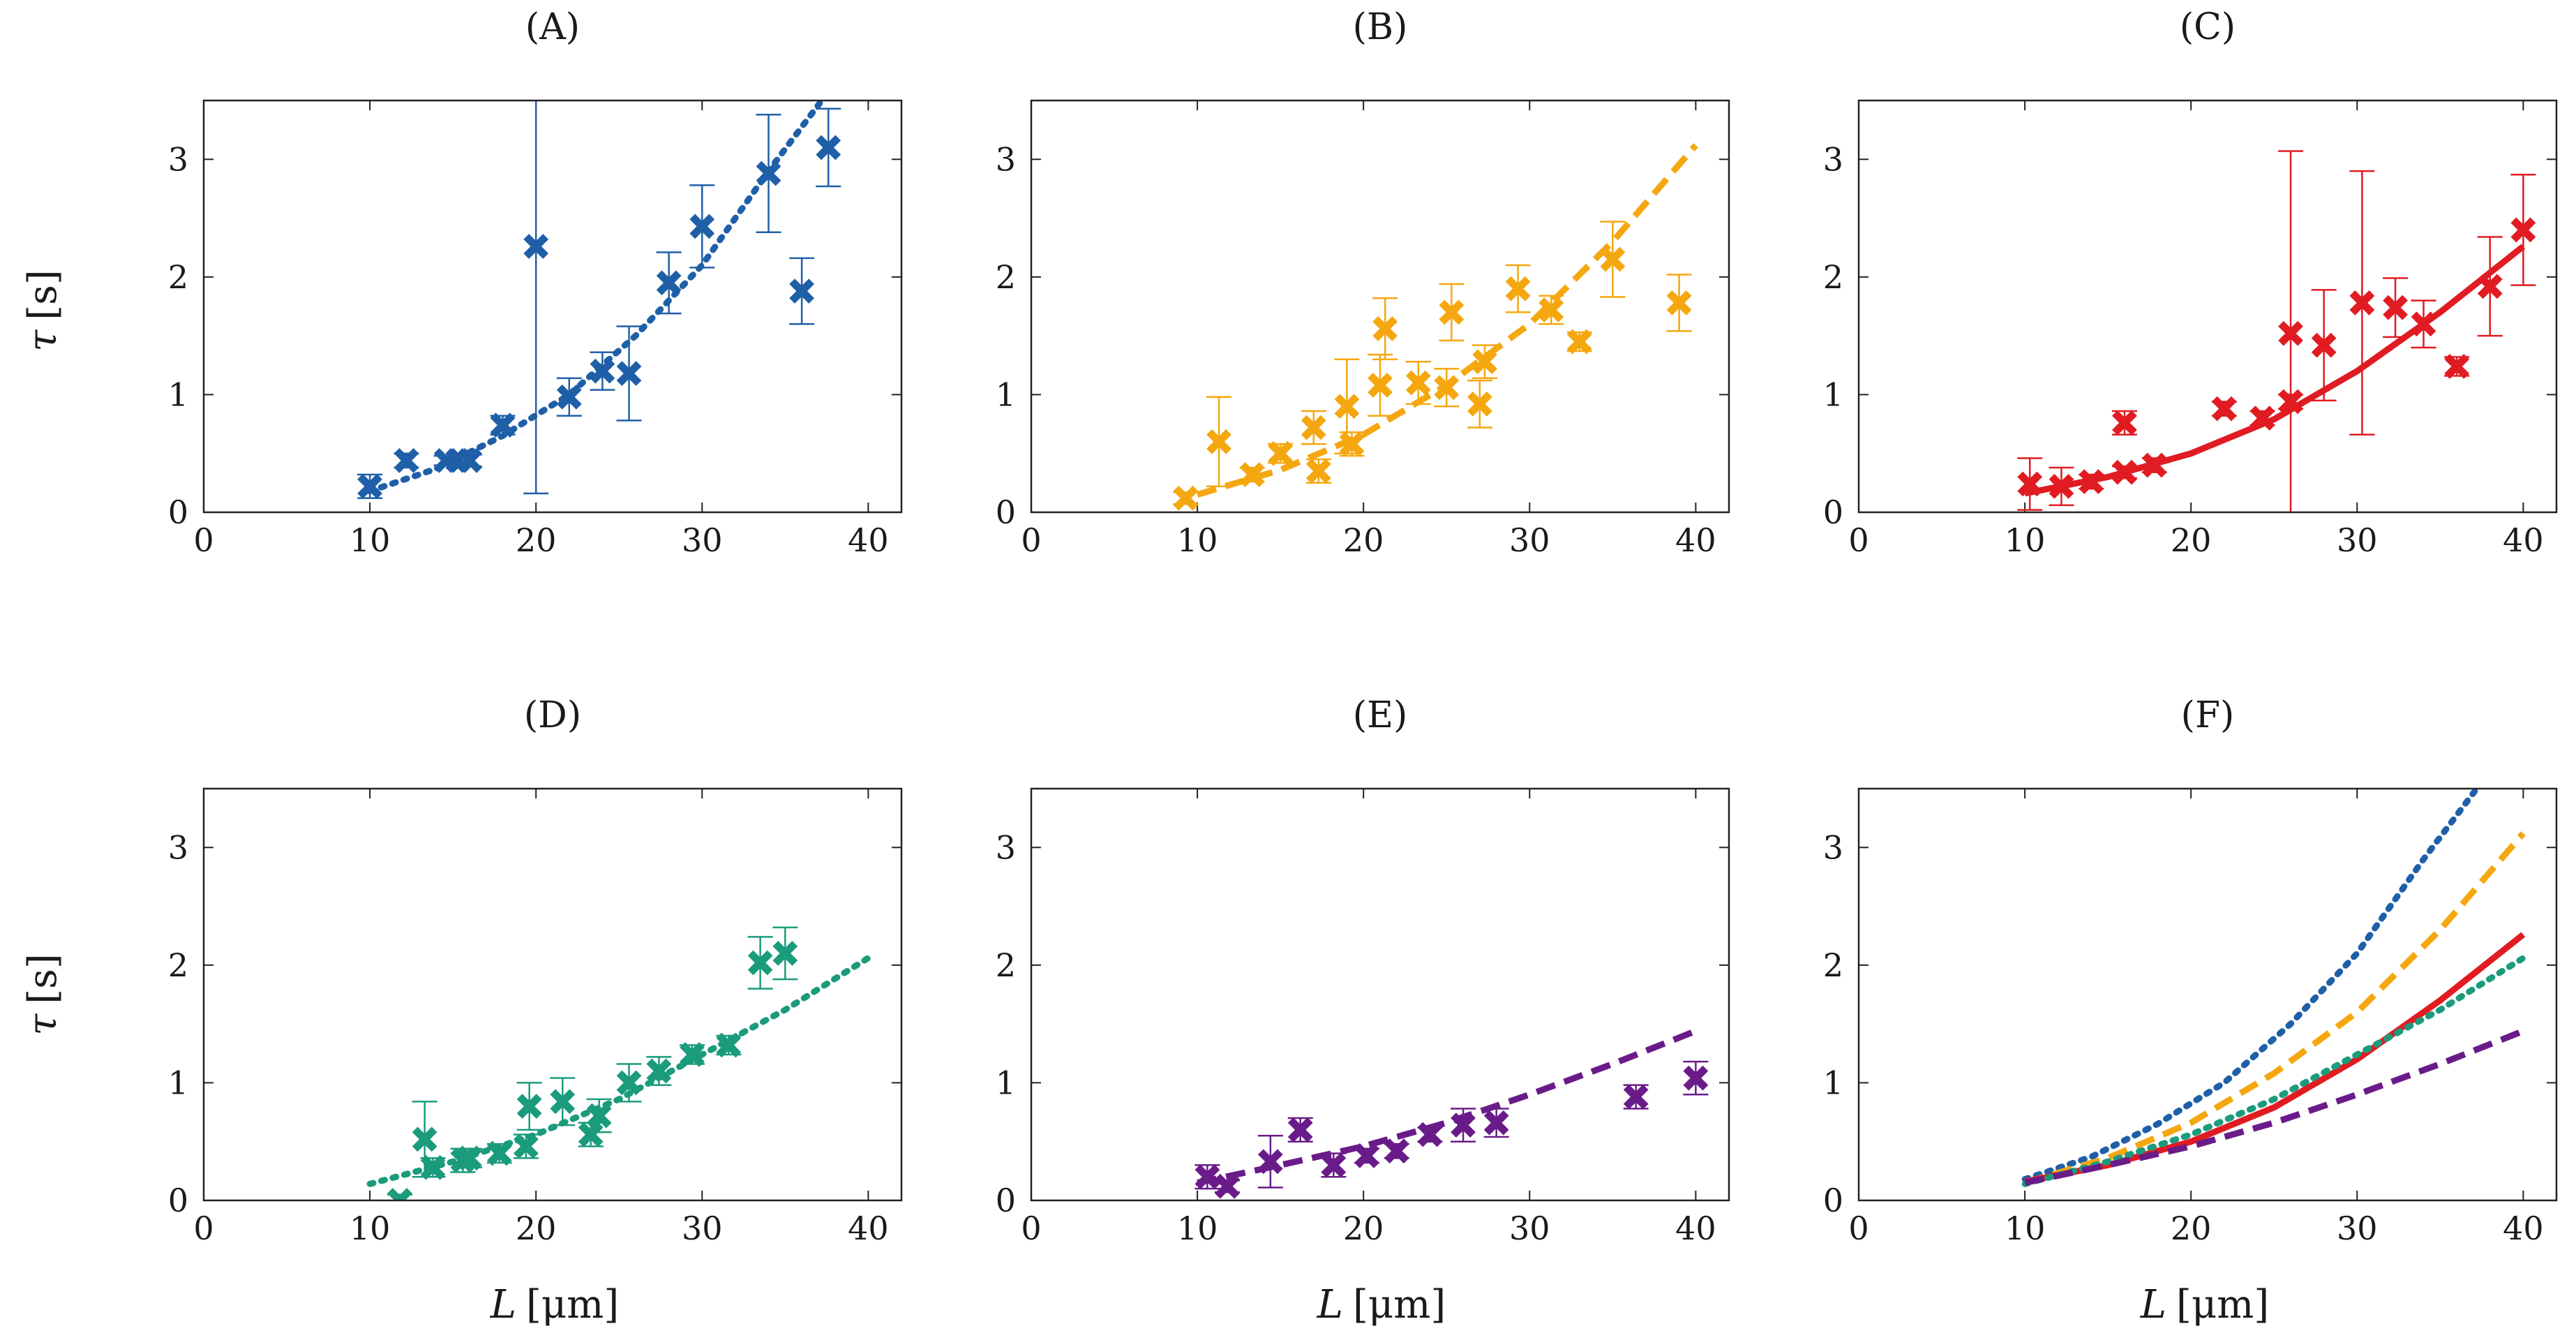  Describe the element at coordinates (1031, 540) in the screenshot. I see `x-tick-label: 0` at that location.